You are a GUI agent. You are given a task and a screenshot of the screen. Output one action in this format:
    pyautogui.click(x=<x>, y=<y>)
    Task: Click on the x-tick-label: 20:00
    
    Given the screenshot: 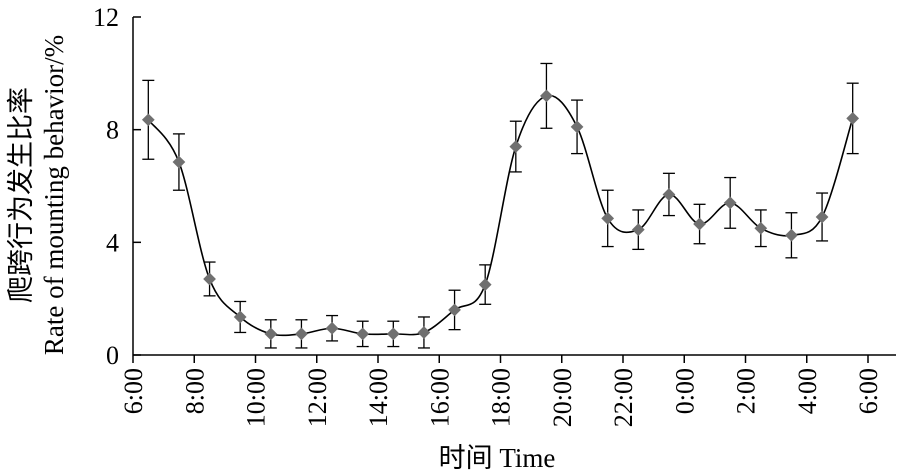 What is the action you would take?
    pyautogui.click(x=562, y=397)
    